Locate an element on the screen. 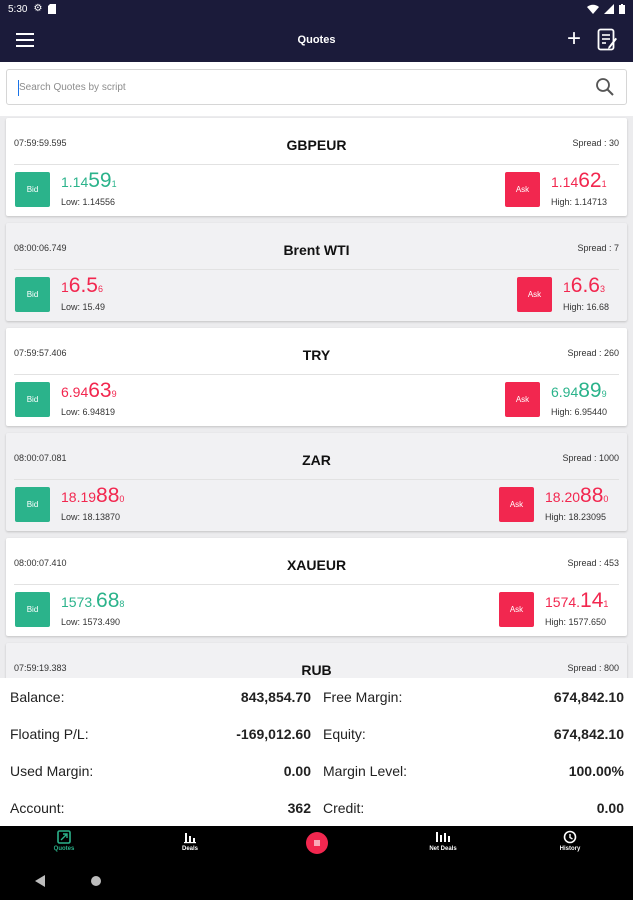  quote-time: 07:59:19.383 is located at coordinates (40, 668).